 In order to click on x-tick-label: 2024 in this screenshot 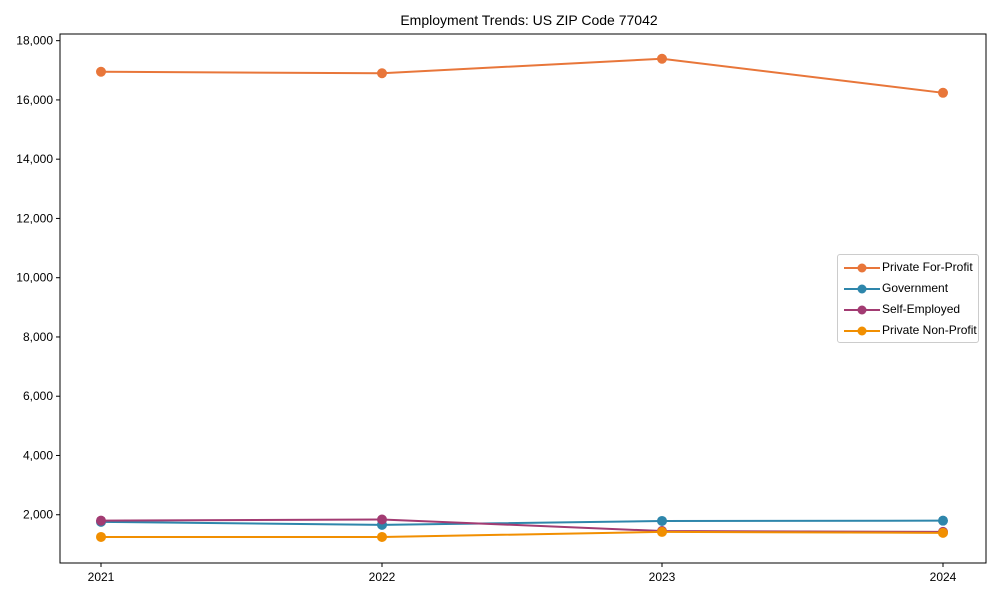, I will do `click(943, 577)`.